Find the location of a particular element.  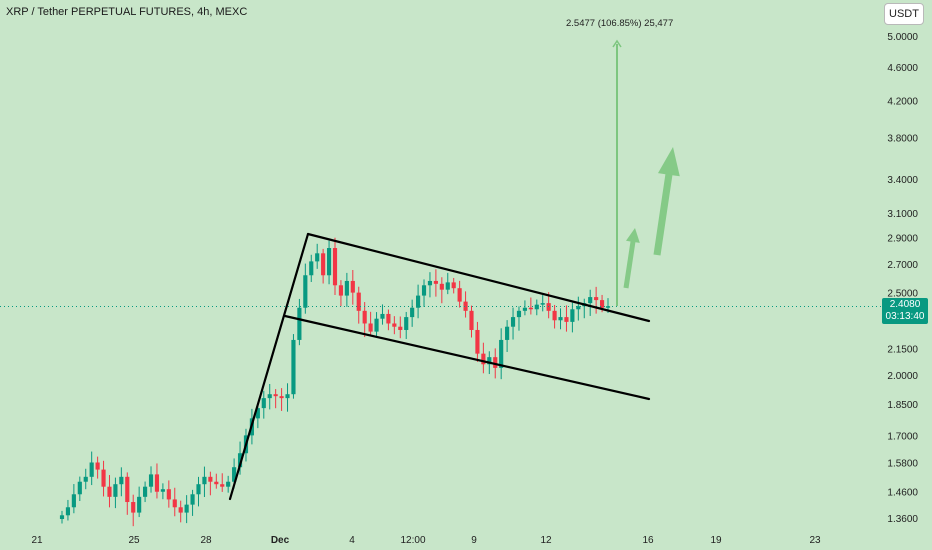

y-tick-label: 1.4600 is located at coordinates (902, 493).